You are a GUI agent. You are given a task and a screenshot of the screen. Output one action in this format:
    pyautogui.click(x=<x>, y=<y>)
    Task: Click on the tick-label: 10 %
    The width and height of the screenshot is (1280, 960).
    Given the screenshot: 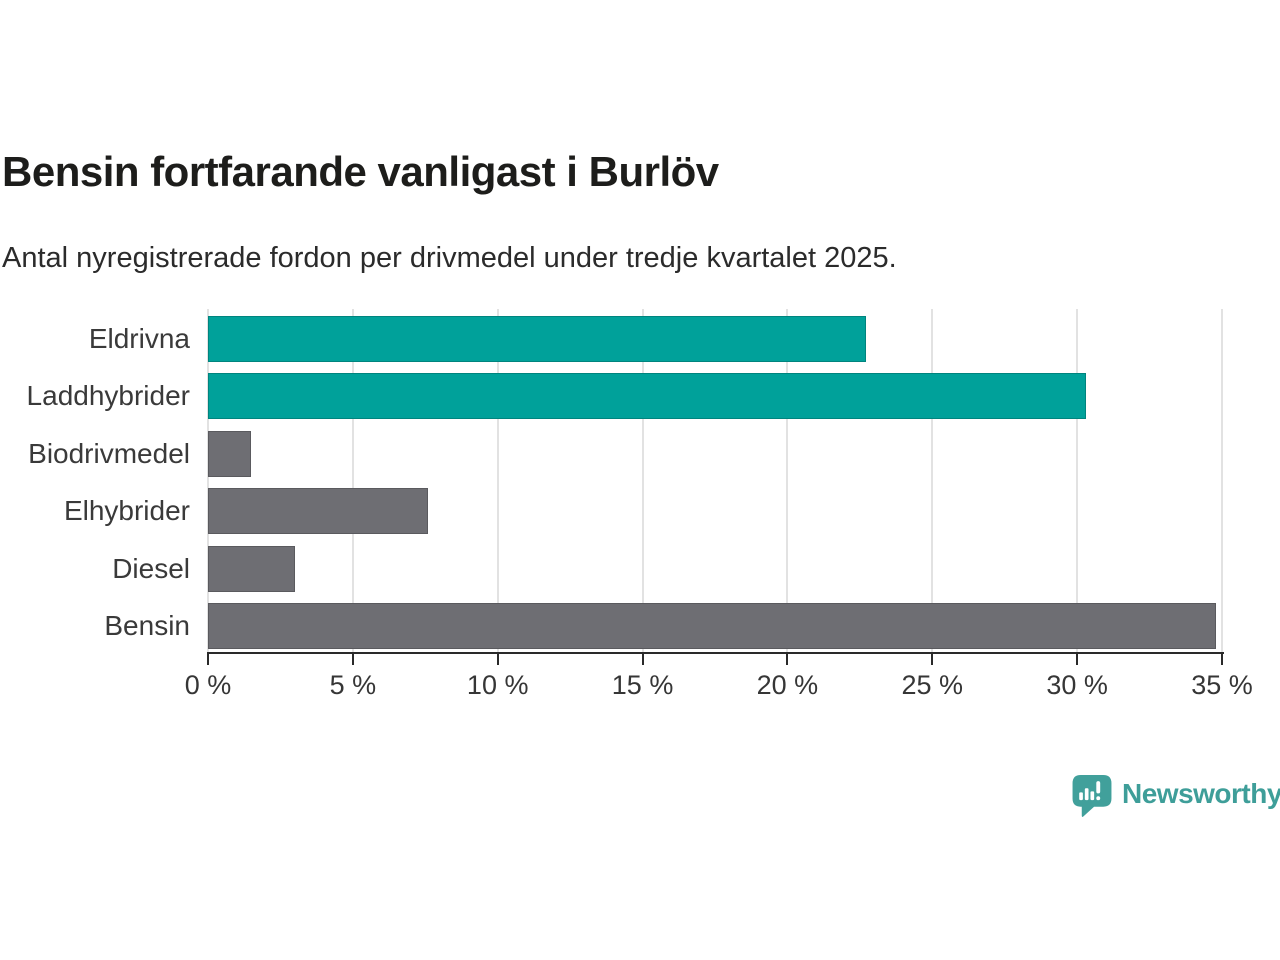 What is the action you would take?
    pyautogui.click(x=497, y=685)
    